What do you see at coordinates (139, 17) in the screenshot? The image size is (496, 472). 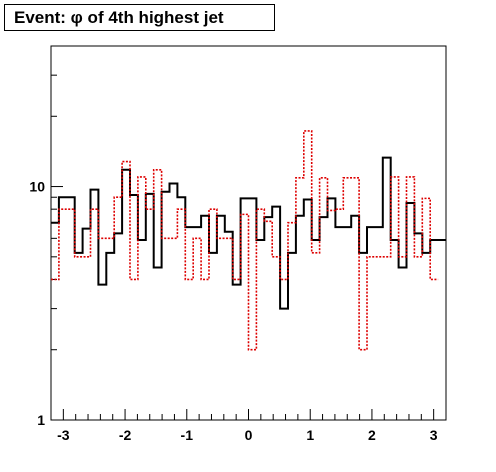 I see `chart-title: Event: φ of 4th highest jet` at bounding box center [139, 17].